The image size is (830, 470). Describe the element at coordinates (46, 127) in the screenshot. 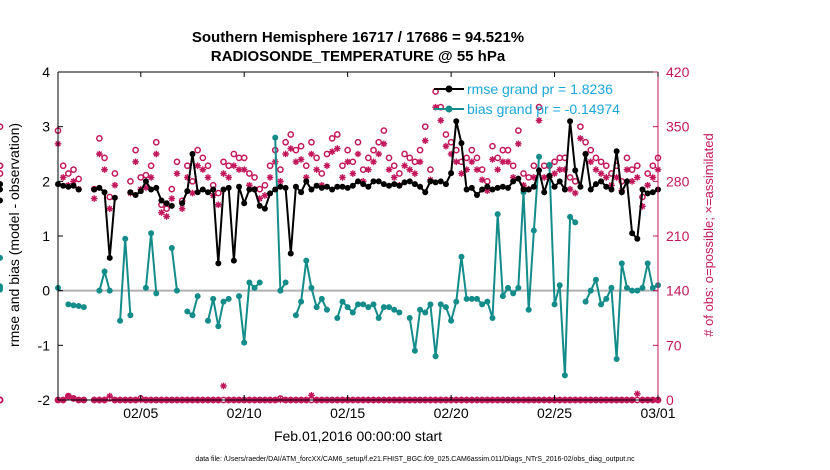

I see `y-tick-label-left: 3` at that location.